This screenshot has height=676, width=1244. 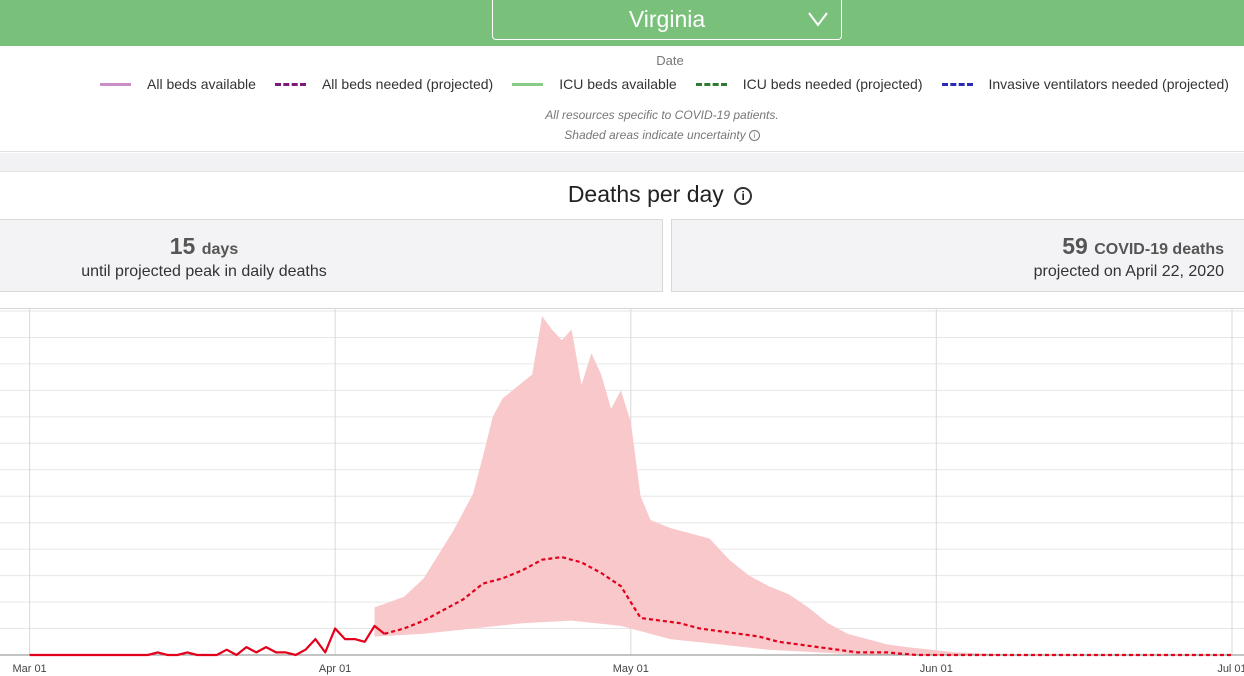 I want to click on section-title: Deaths per day i, so click(x=622, y=194).